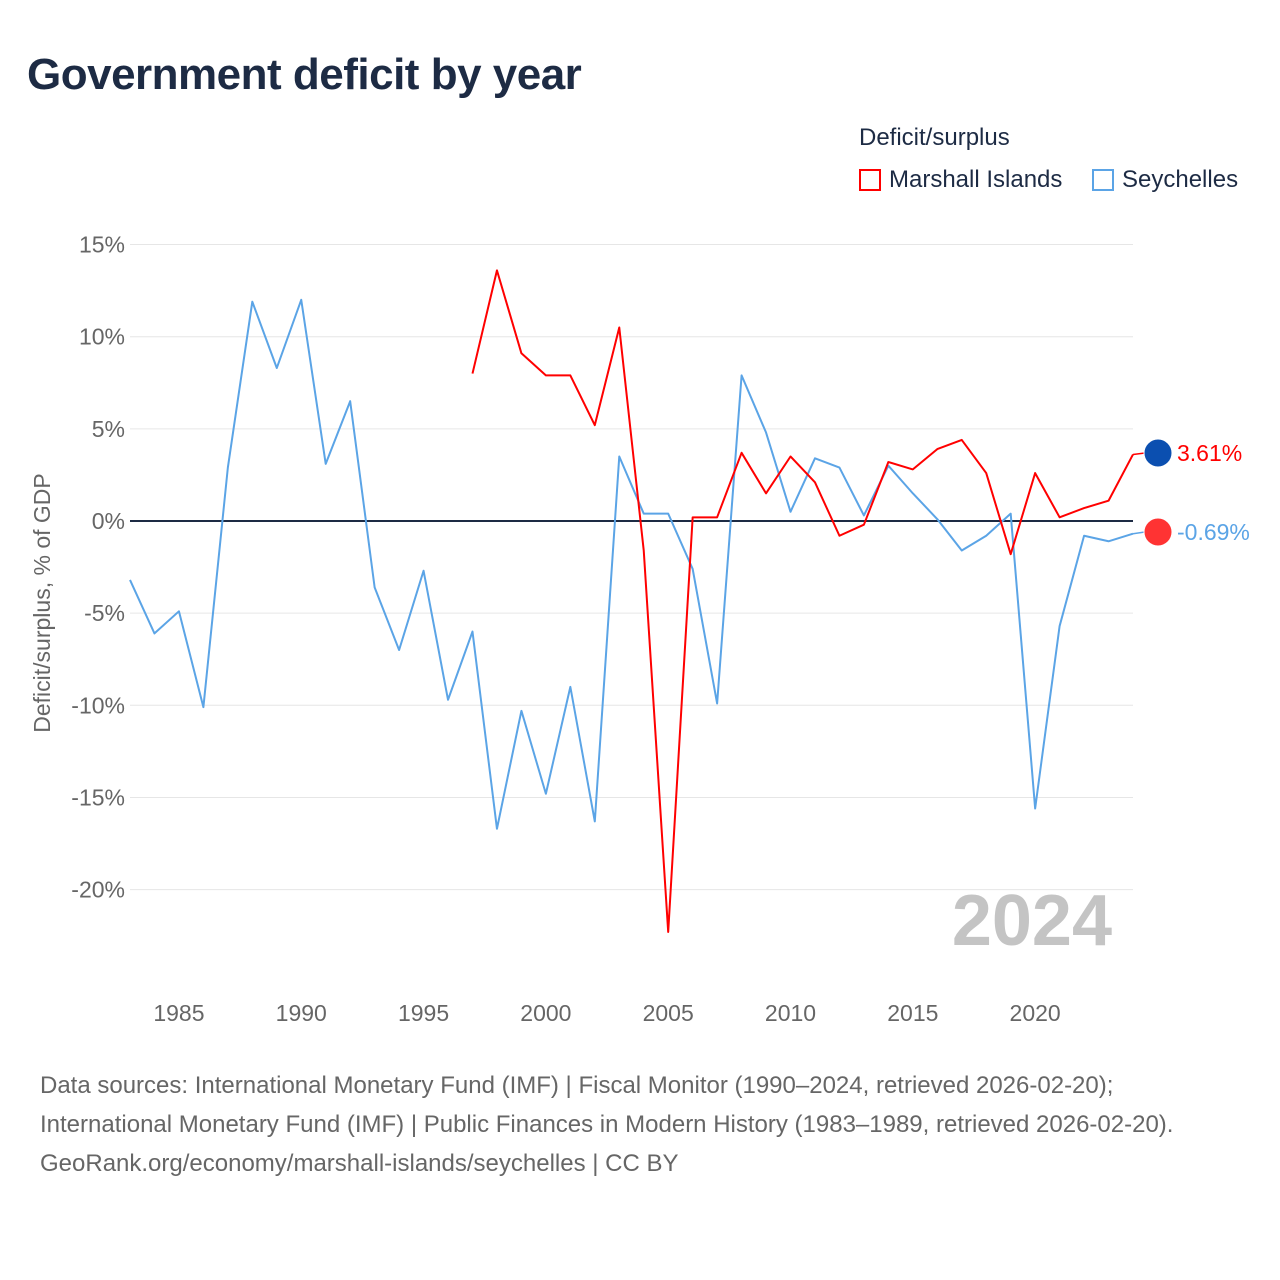 The image size is (1280, 1280). What do you see at coordinates (42, 602) in the screenshot?
I see `y-axis-label: Deficit/surplus, % of GDP` at bounding box center [42, 602].